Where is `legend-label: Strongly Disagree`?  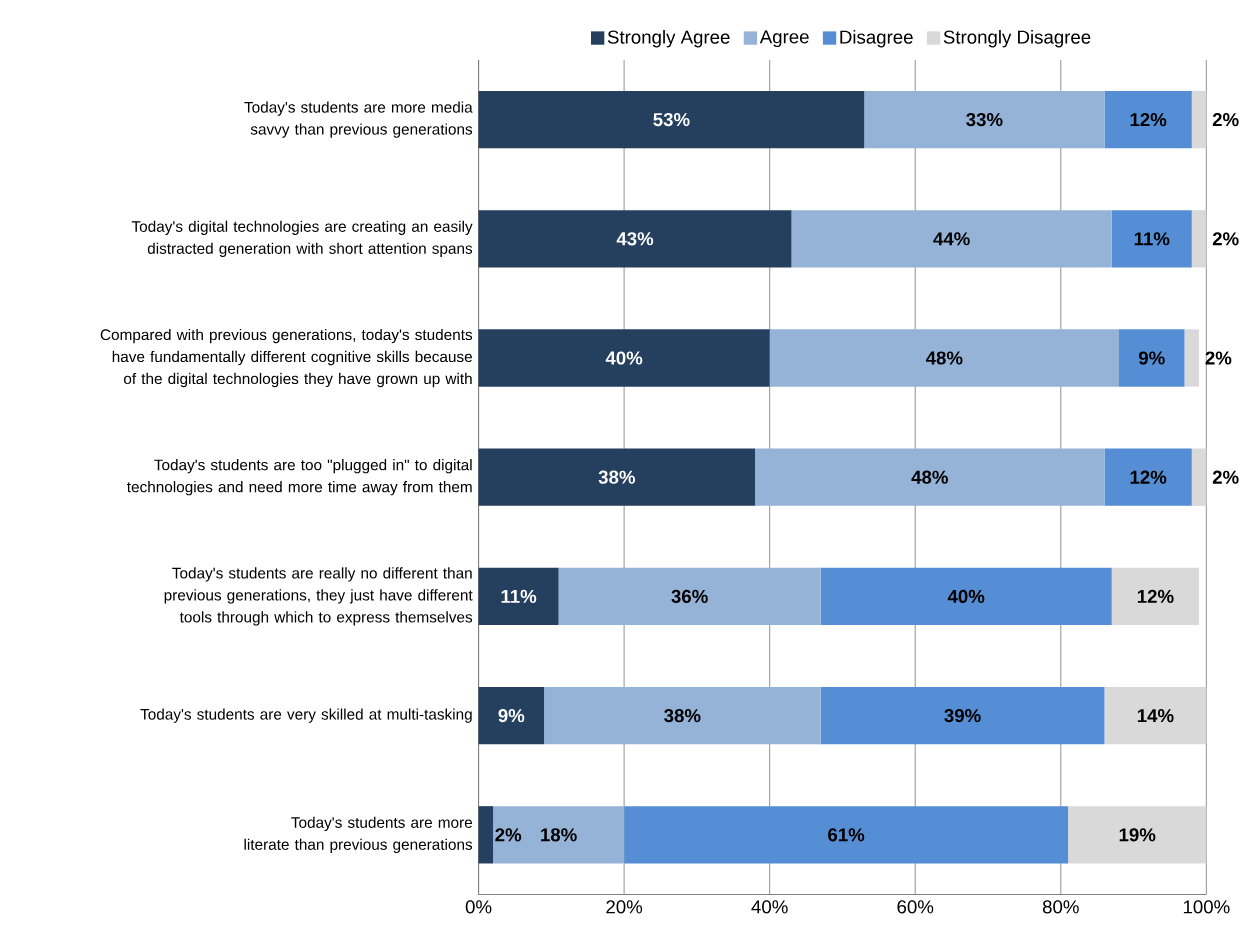 legend-label: Strongly Disagree is located at coordinates (1017, 38).